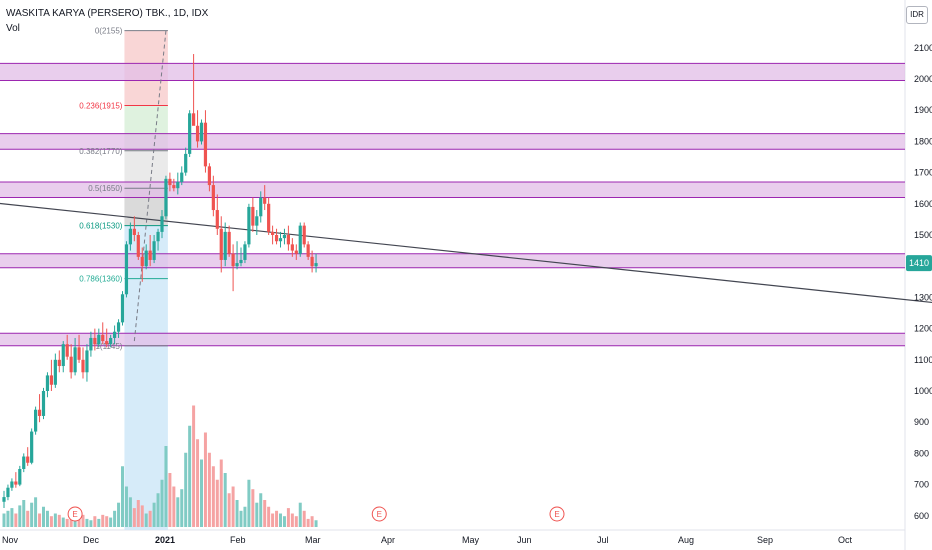  I want to click on symbol-title: WASKITA KARYA (PERSERO) TBK., 1D, IDX, so click(107, 13).